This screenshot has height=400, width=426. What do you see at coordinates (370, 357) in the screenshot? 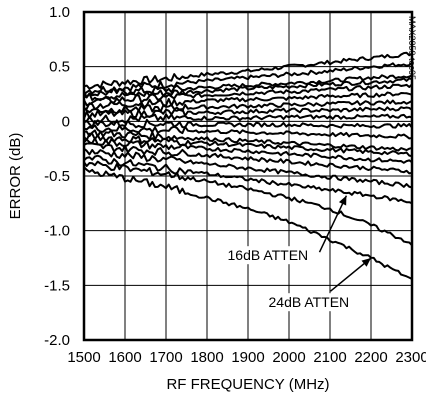
I see `x-tick-label: 2200` at bounding box center [370, 357].